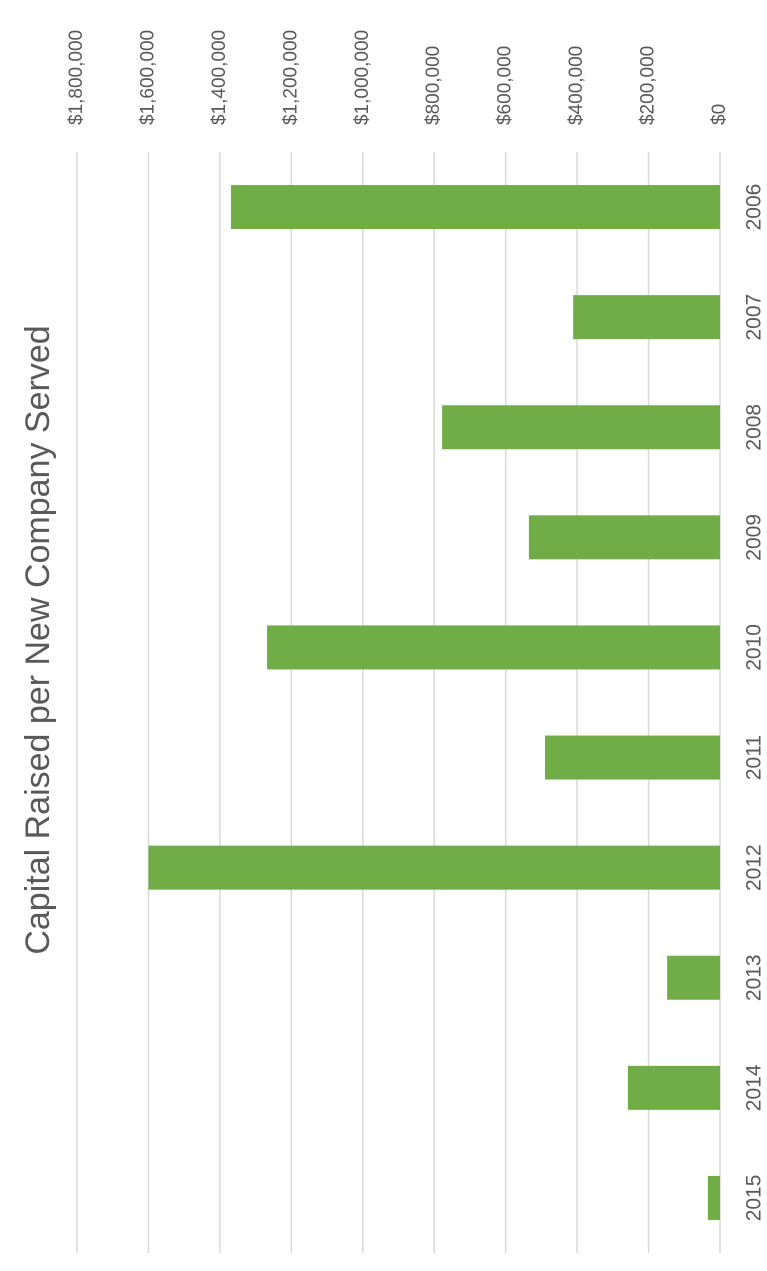  What do you see at coordinates (76, 77) in the screenshot?
I see `y-tick-label: $1,800,000` at bounding box center [76, 77].